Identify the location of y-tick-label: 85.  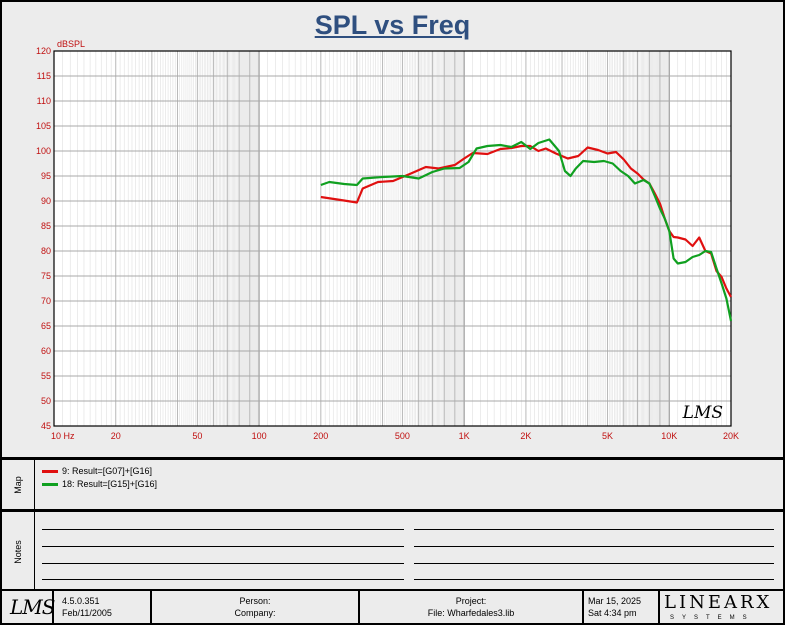
(46, 226).